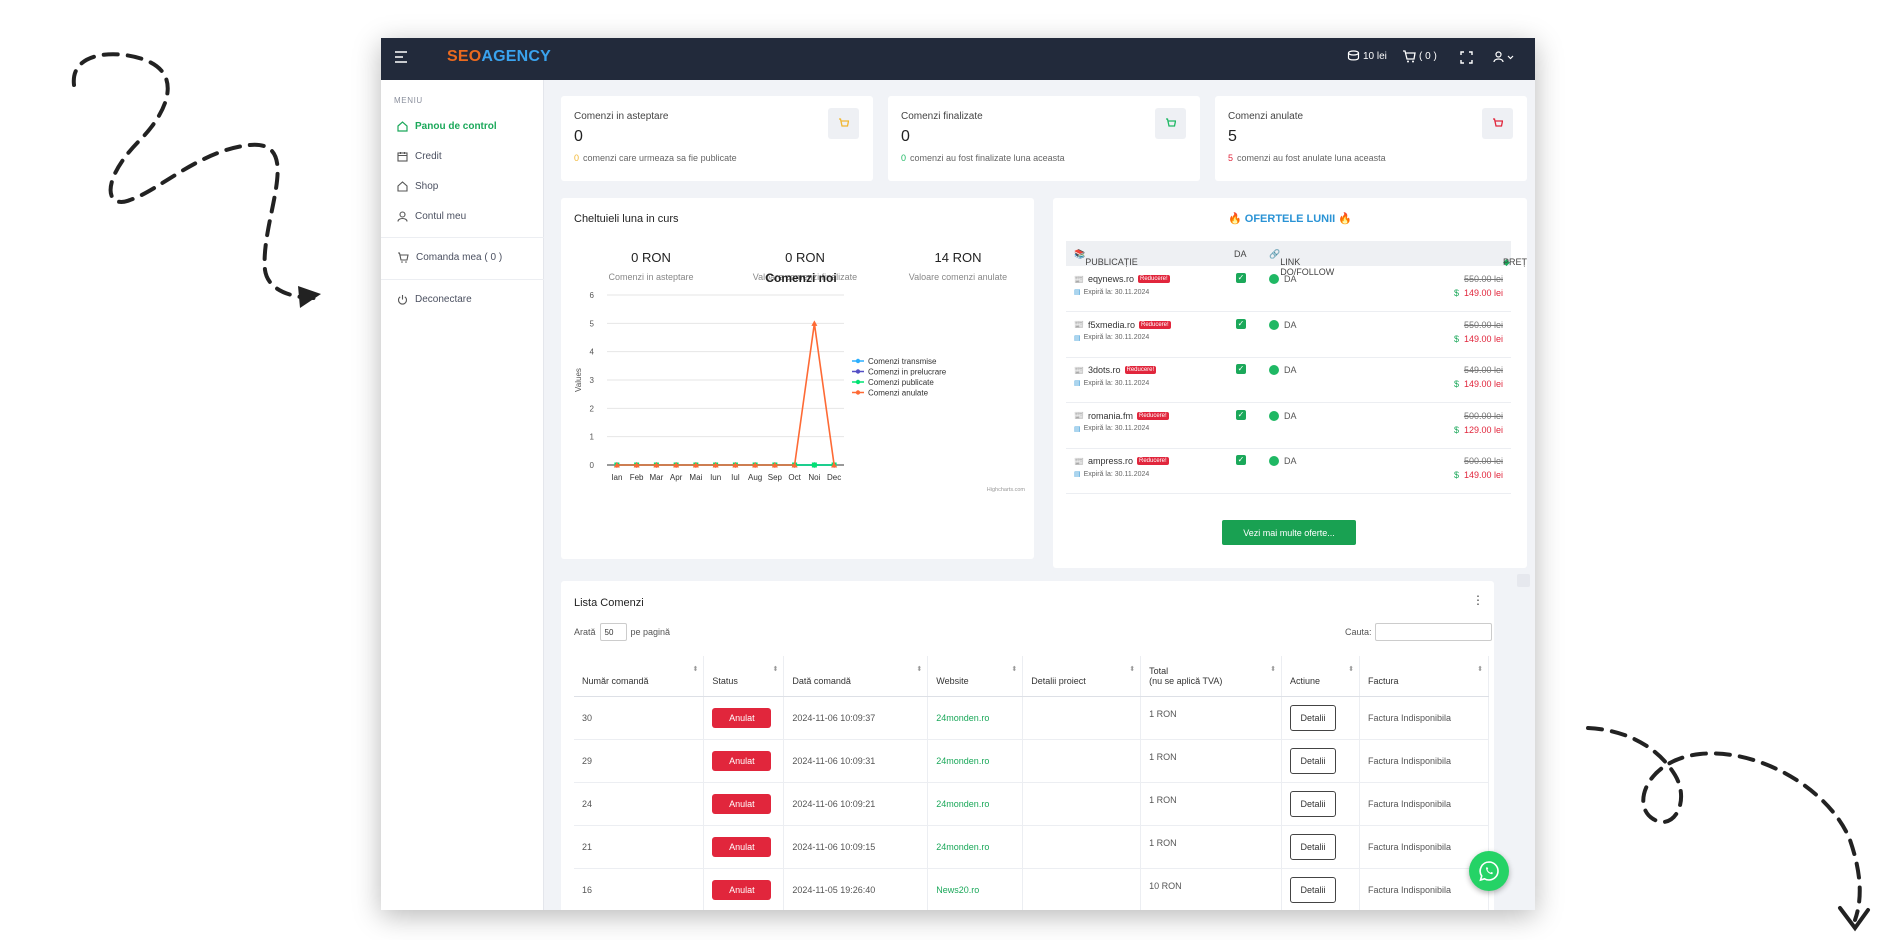  Describe the element at coordinates (464, 56) in the screenshot. I see `logo-seo: SEO` at that location.